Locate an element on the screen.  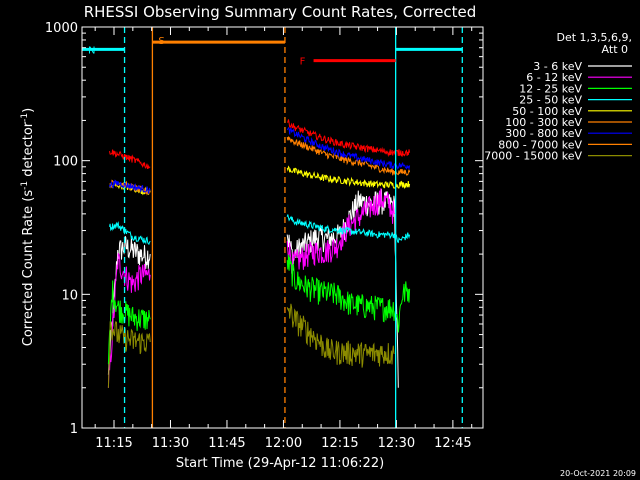
series-9-line-a is located at coordinates (129, 354).